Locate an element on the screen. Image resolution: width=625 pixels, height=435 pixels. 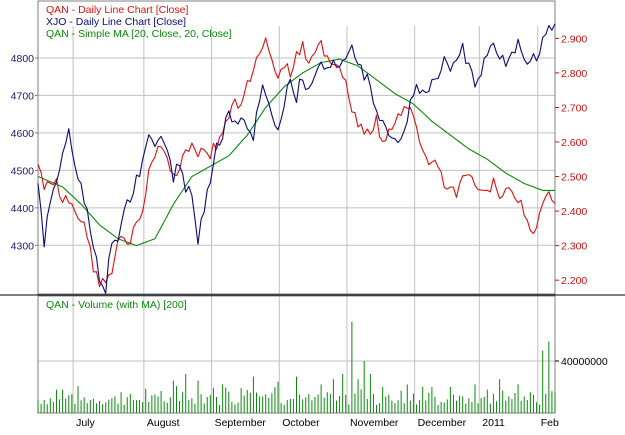
right-axis-tick-label: 2.200 is located at coordinates (574, 281).